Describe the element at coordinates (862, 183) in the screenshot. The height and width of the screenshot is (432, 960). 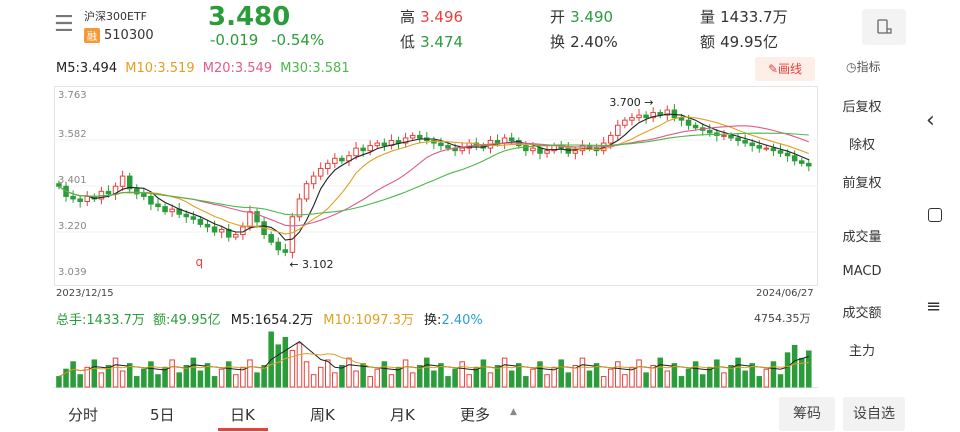
I see `side-item-forward-adjusted: 前复权` at that location.